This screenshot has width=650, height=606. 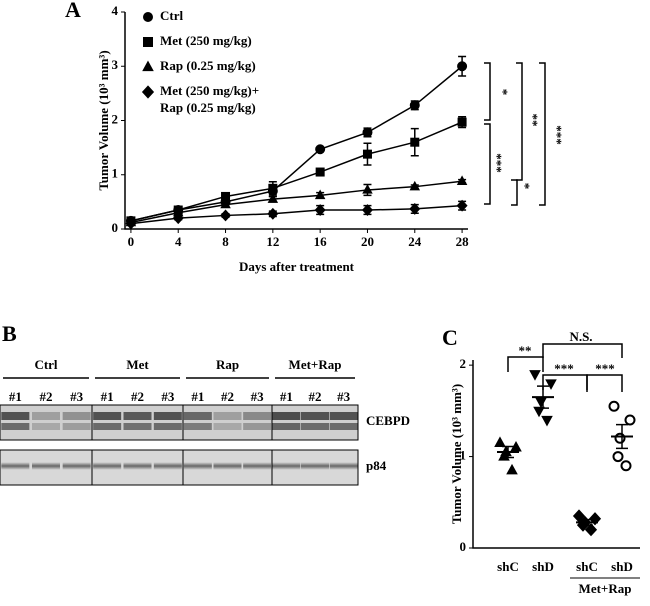 I want to click on x-tick-label: shD, so click(x=622, y=566).